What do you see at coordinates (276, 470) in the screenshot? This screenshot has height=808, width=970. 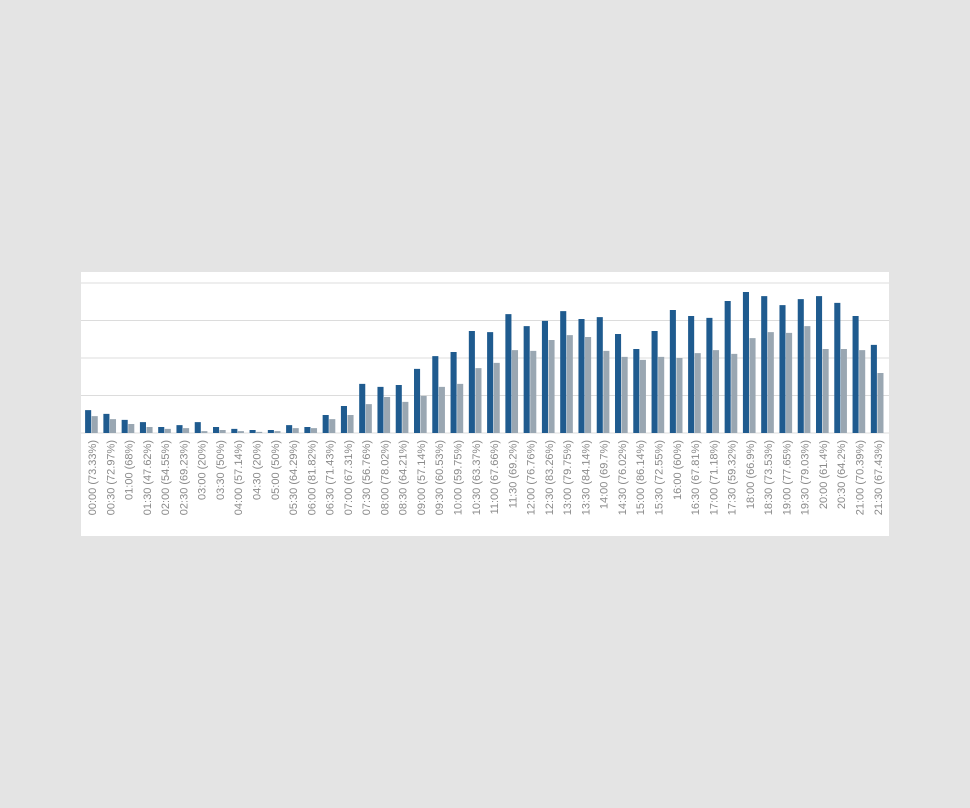 I see `x-tick-label: 05:00 (50%)` at bounding box center [276, 470].